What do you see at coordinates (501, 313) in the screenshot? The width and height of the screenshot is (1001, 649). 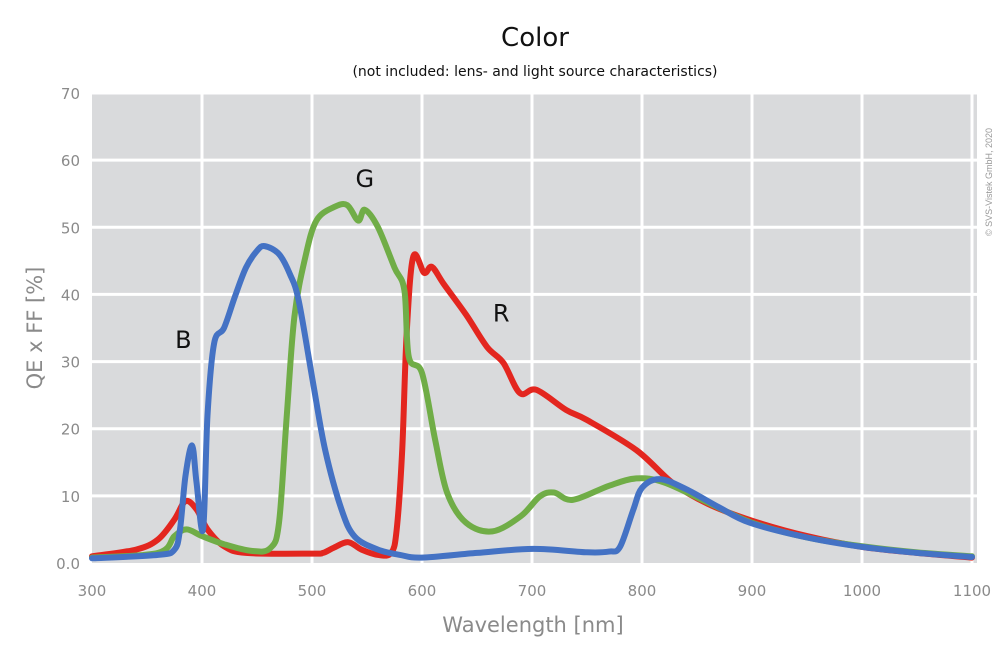 I see `series-label-r: R` at bounding box center [501, 313].